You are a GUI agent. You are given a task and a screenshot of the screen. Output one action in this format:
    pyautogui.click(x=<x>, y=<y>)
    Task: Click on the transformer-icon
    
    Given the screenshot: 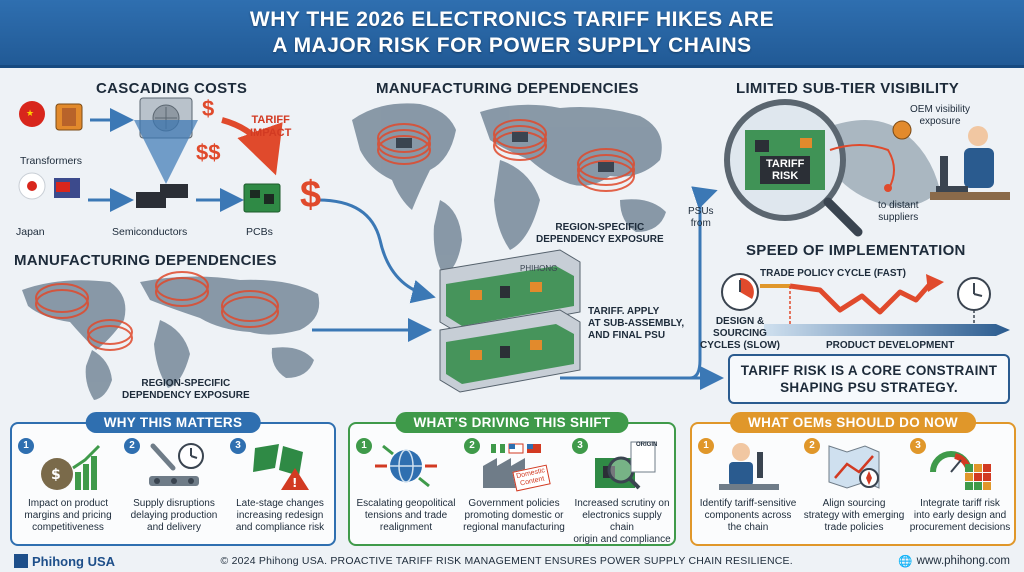 What is the action you would take?
    pyautogui.click(x=69, y=117)
    